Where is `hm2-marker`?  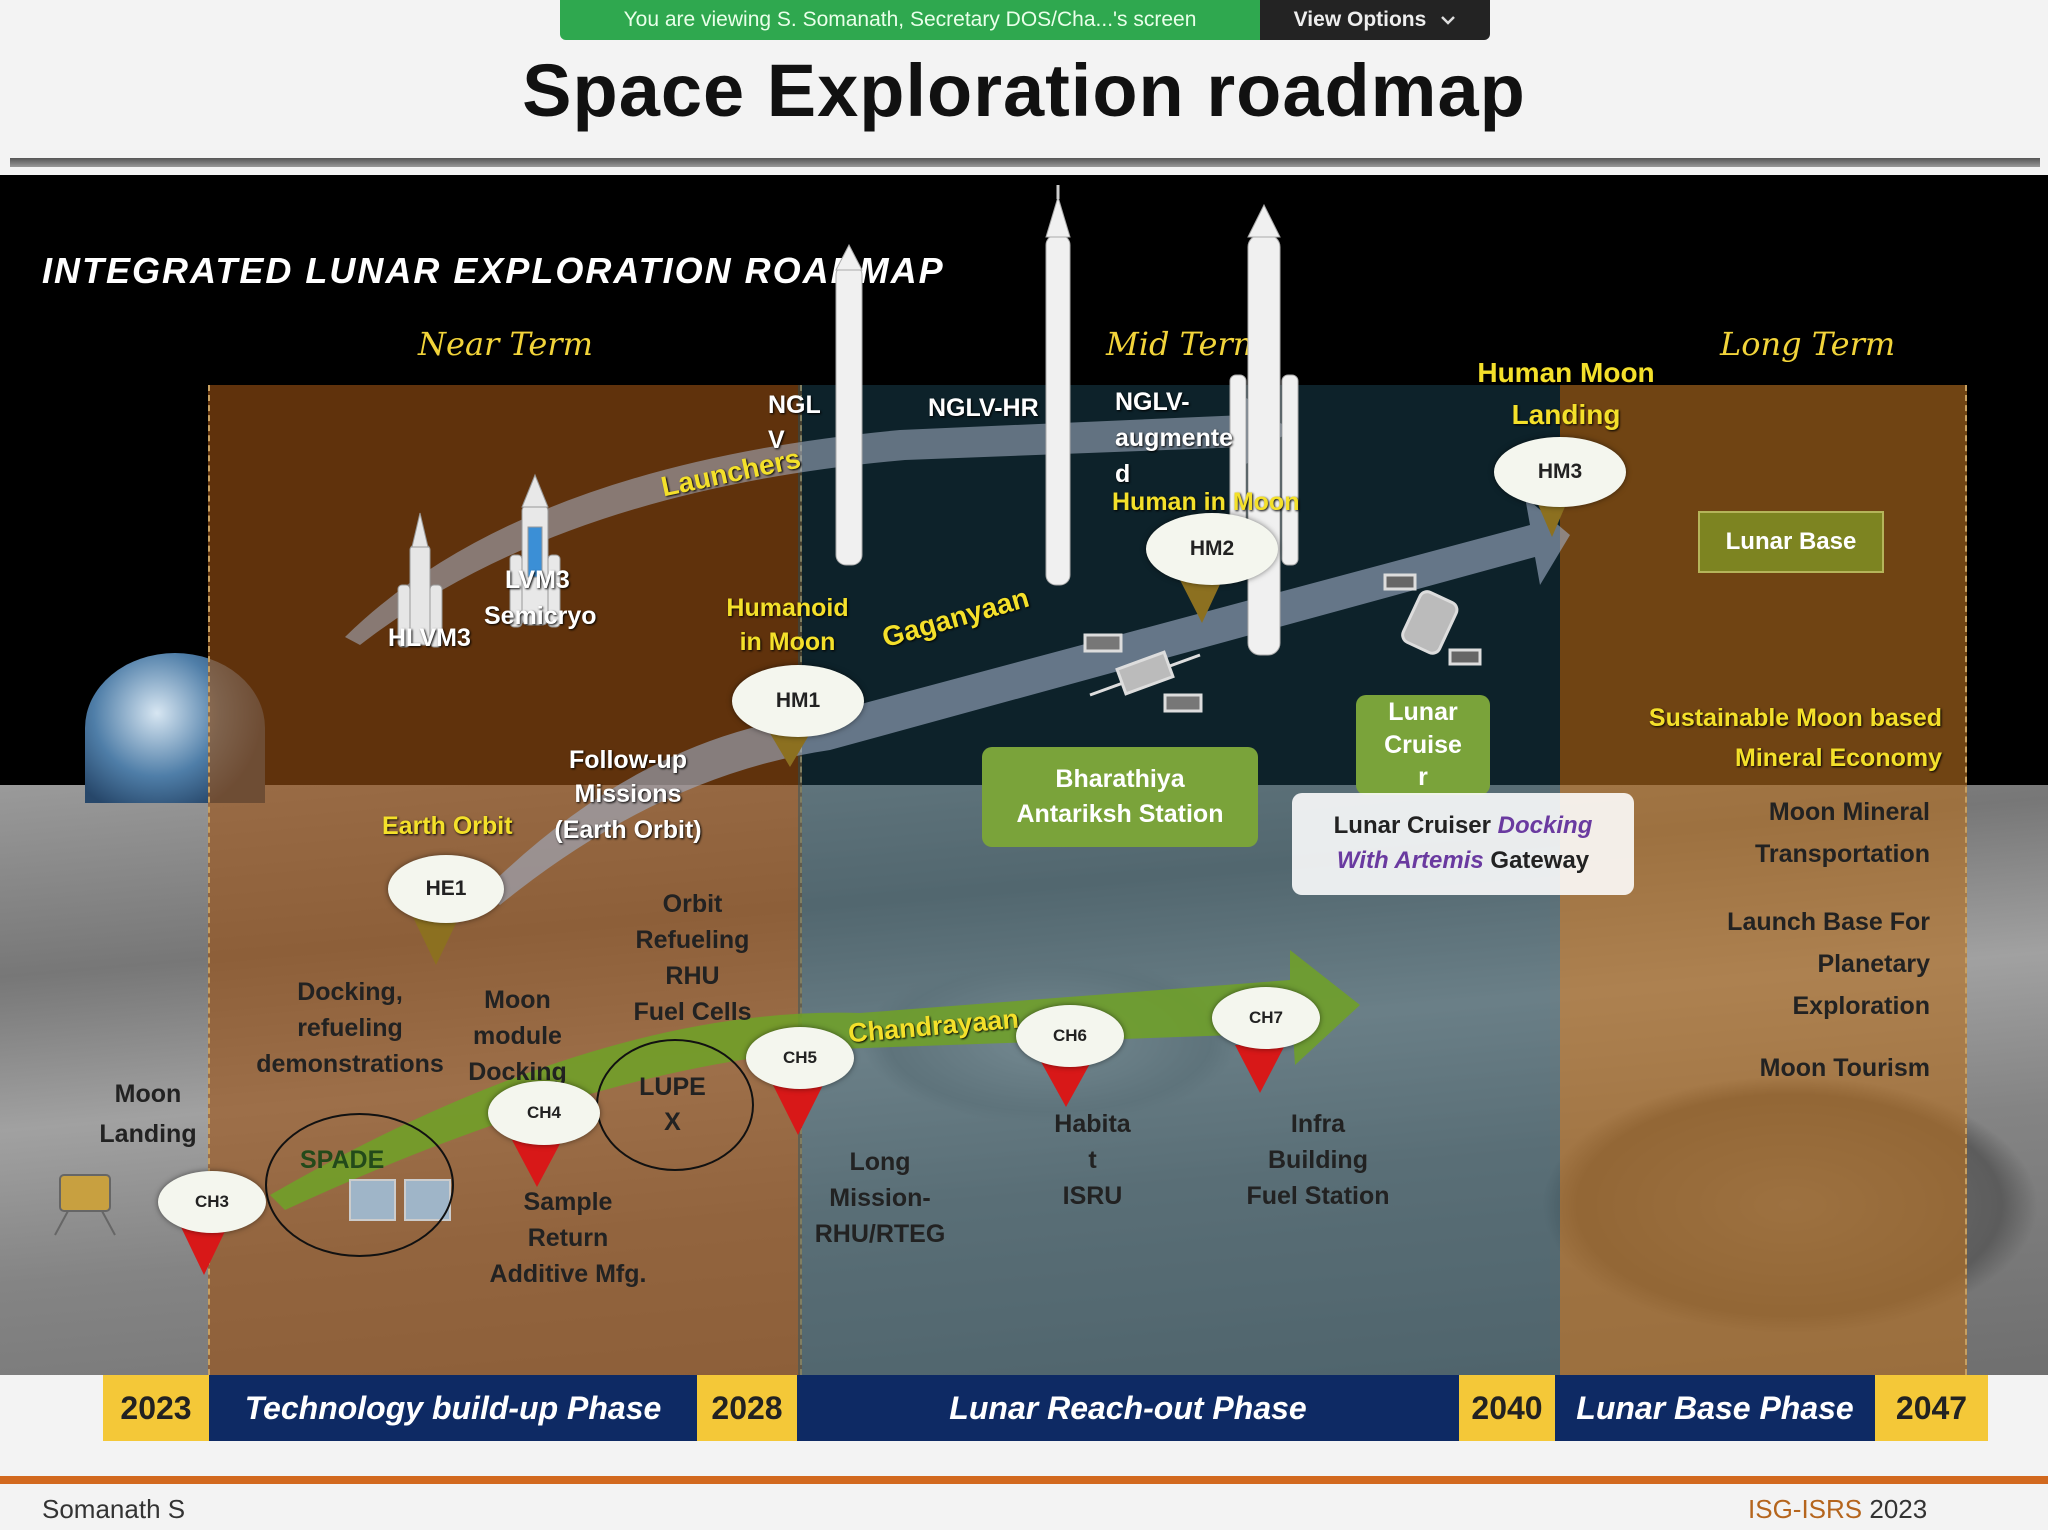
hm2-marker is located at coordinates (1201, 601).